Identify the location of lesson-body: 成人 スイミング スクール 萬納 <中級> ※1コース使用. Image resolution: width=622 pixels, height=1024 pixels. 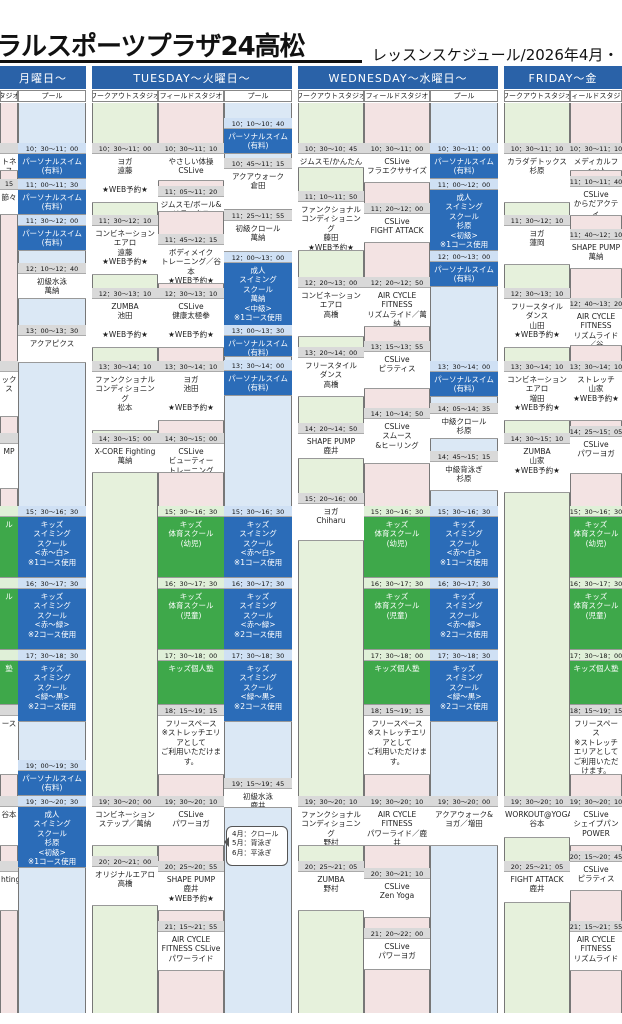
(258, 294).